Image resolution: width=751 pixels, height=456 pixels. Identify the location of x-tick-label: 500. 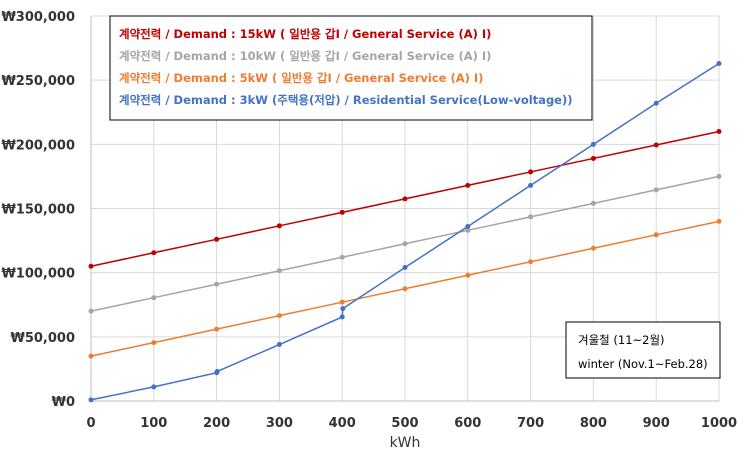
(404, 423).